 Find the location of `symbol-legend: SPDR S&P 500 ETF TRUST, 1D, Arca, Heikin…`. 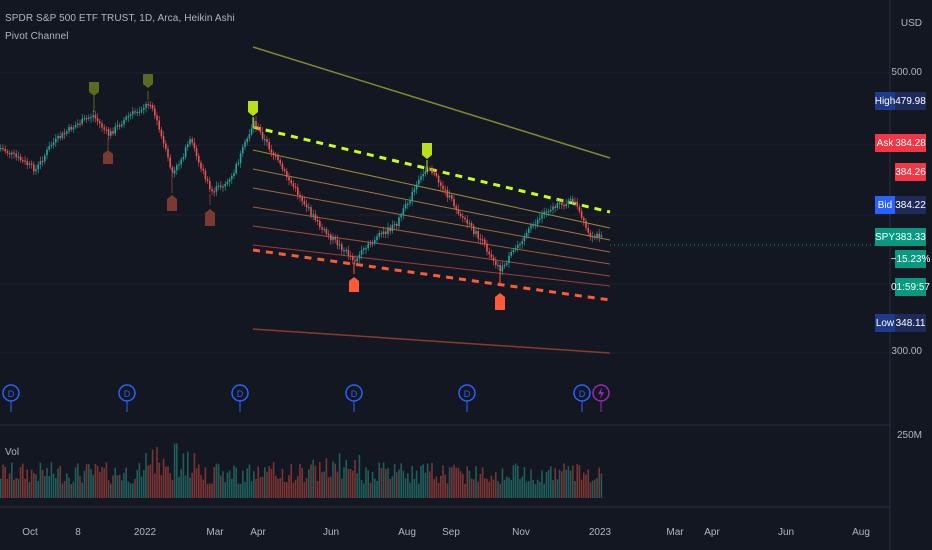

symbol-legend: SPDR S&P 500 ETF TRUST, 1D, Arca, Heikin… is located at coordinates (120, 18).